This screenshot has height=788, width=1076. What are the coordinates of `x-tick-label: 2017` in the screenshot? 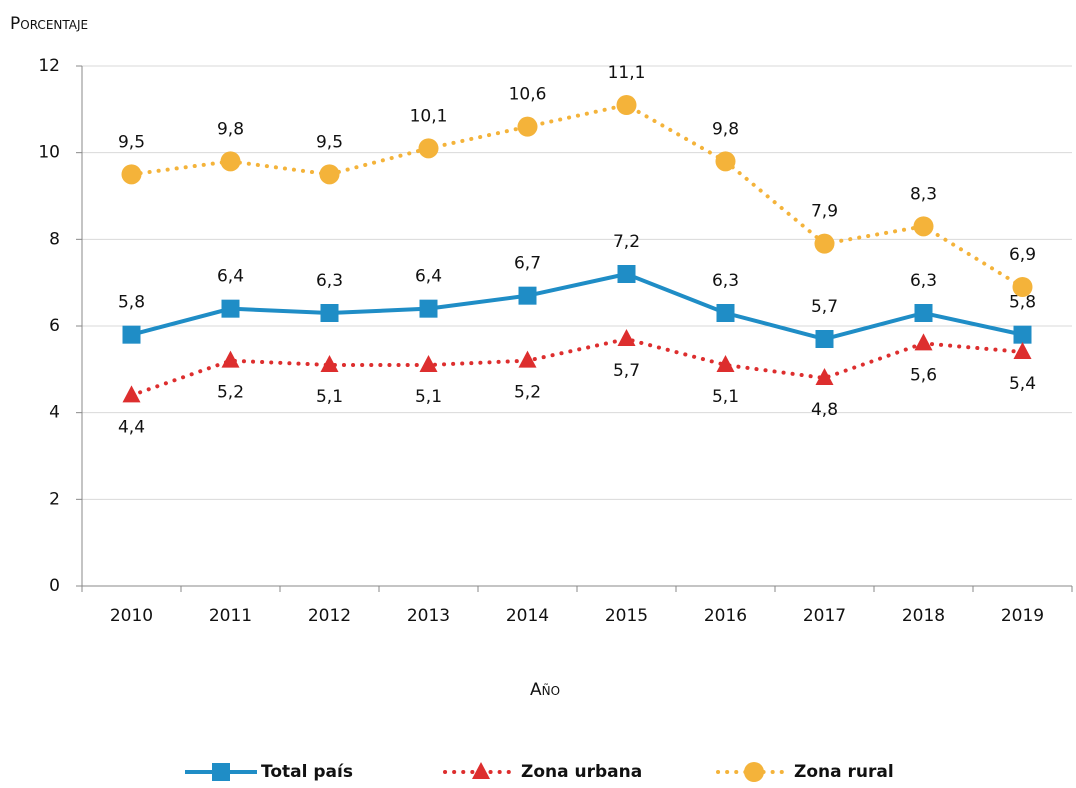 It's located at (824, 616).